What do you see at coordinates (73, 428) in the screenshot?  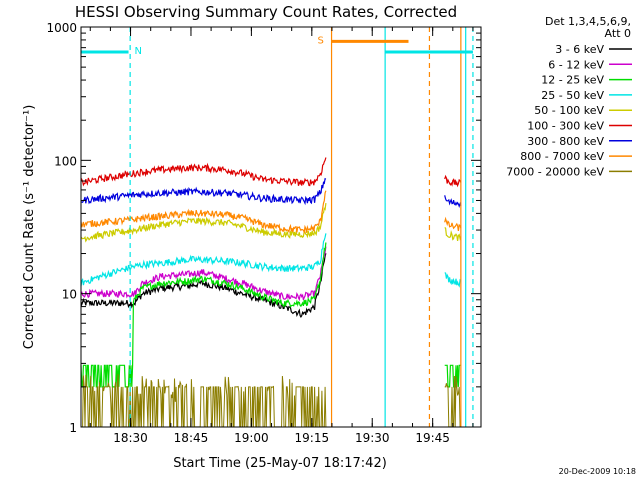 I see `y-tick-label: 1` at bounding box center [73, 428].